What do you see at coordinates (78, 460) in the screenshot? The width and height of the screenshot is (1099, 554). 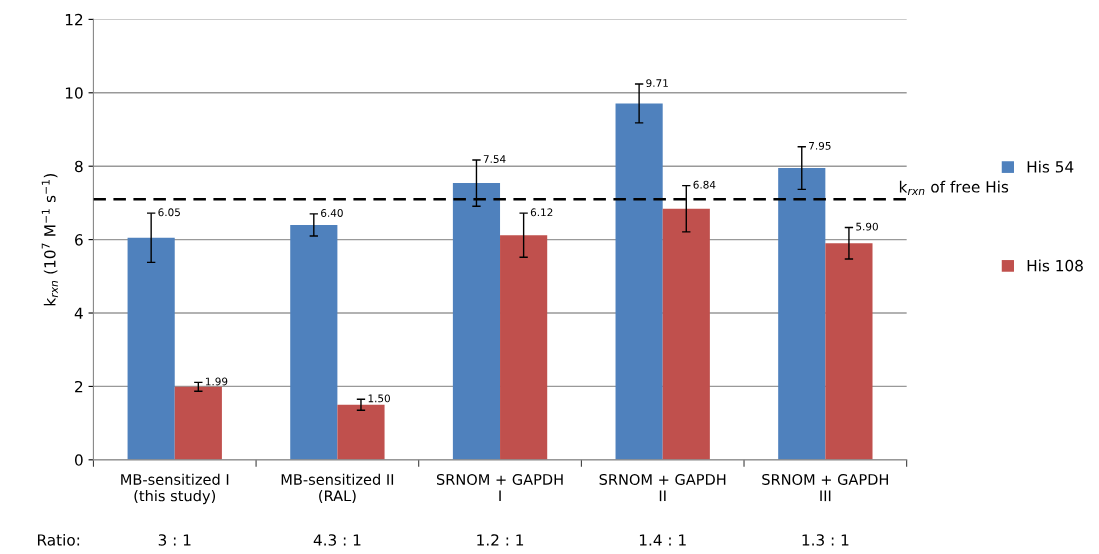 I see `y-tick-label: 0` at bounding box center [78, 460].